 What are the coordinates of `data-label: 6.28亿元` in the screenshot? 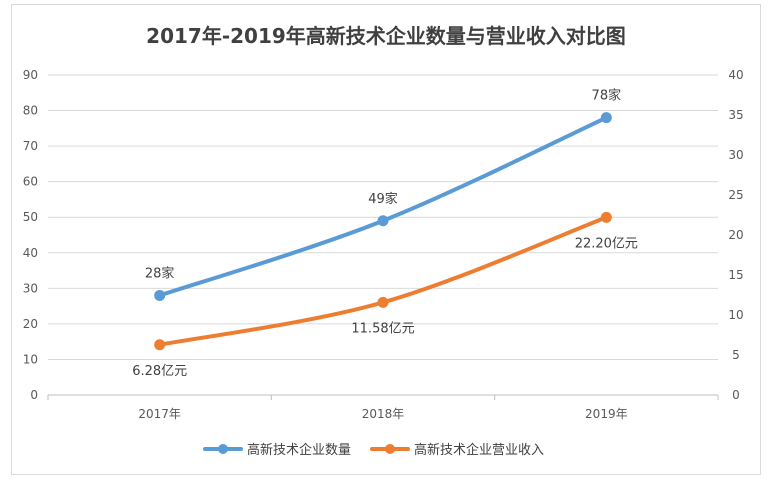 It's located at (159, 371).